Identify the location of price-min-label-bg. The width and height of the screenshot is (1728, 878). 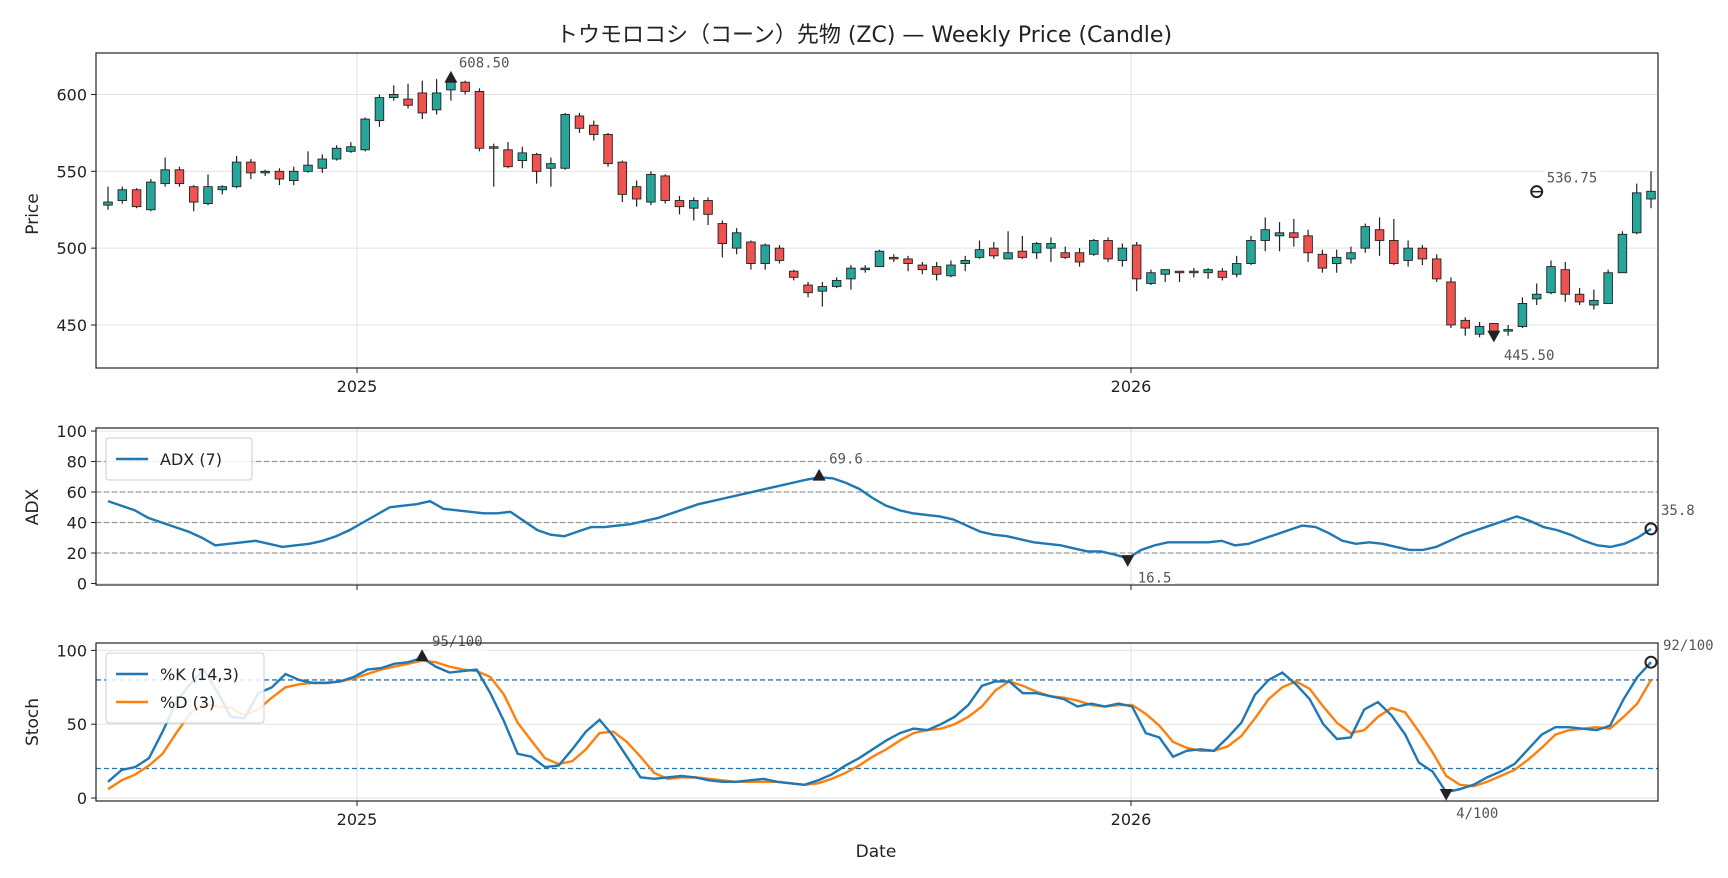
(1529, 355).